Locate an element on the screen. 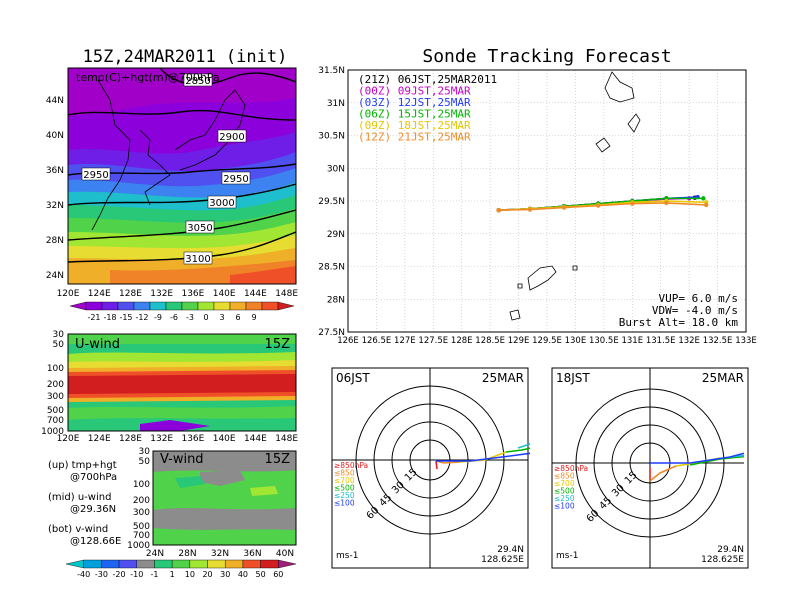  map-label: temp(C)+hgt(m)@700hPa is located at coordinates (148, 77).